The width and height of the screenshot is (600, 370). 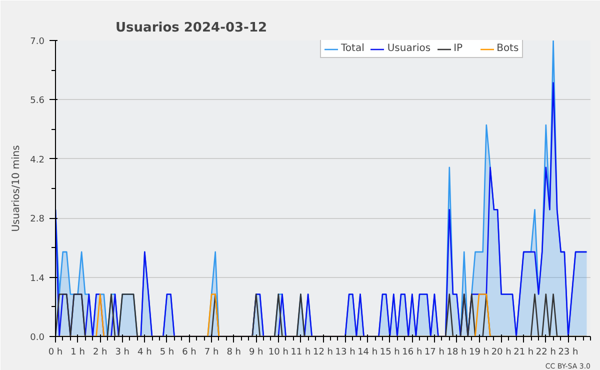 What do you see at coordinates (100, 353) in the screenshot?
I see `x-tick-label: 2 h` at bounding box center [100, 353].